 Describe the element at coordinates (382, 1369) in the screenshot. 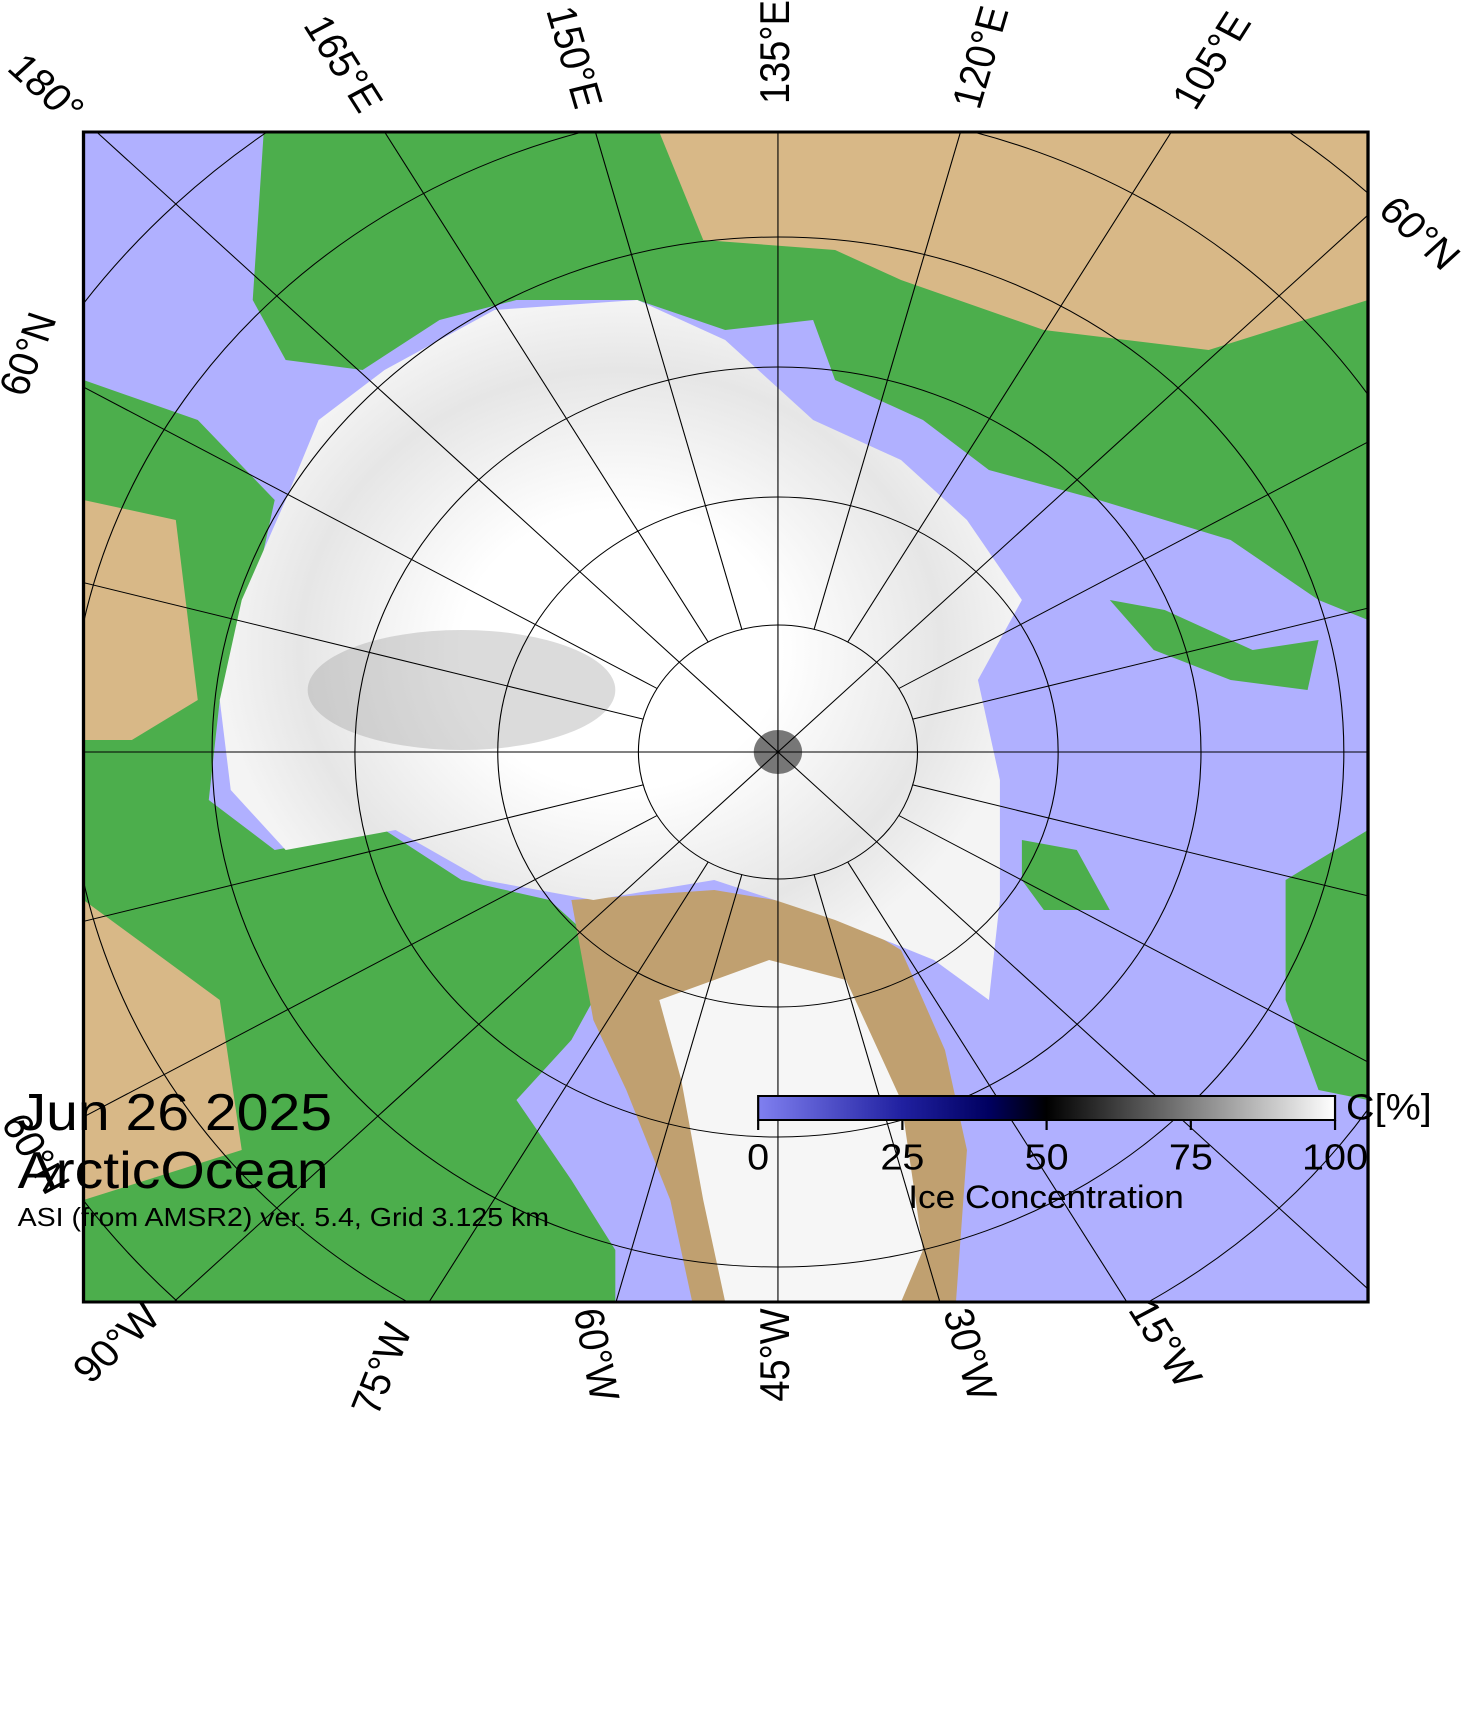

I see `lon-label: 75°W` at that location.